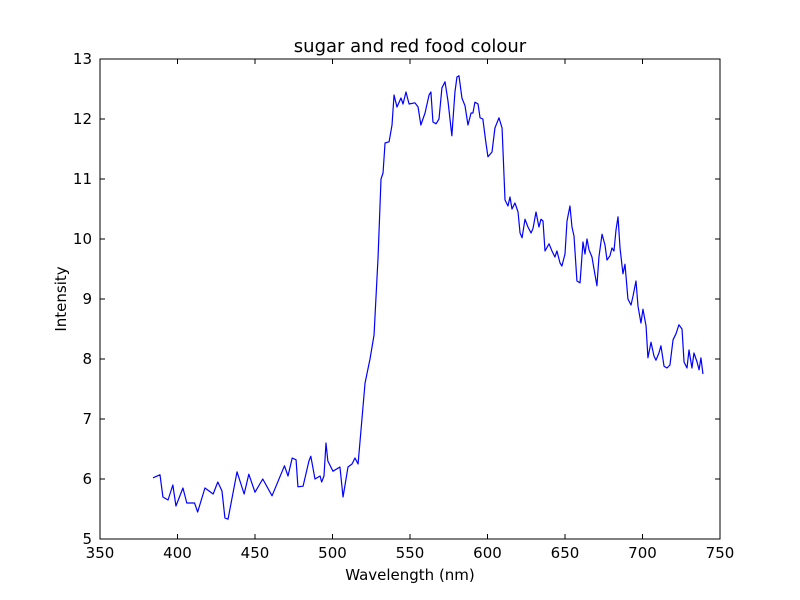 Image resolution: width=800 pixels, height=600 pixels. What do you see at coordinates (487, 553) in the screenshot?
I see `x-tick-label: 600` at bounding box center [487, 553].